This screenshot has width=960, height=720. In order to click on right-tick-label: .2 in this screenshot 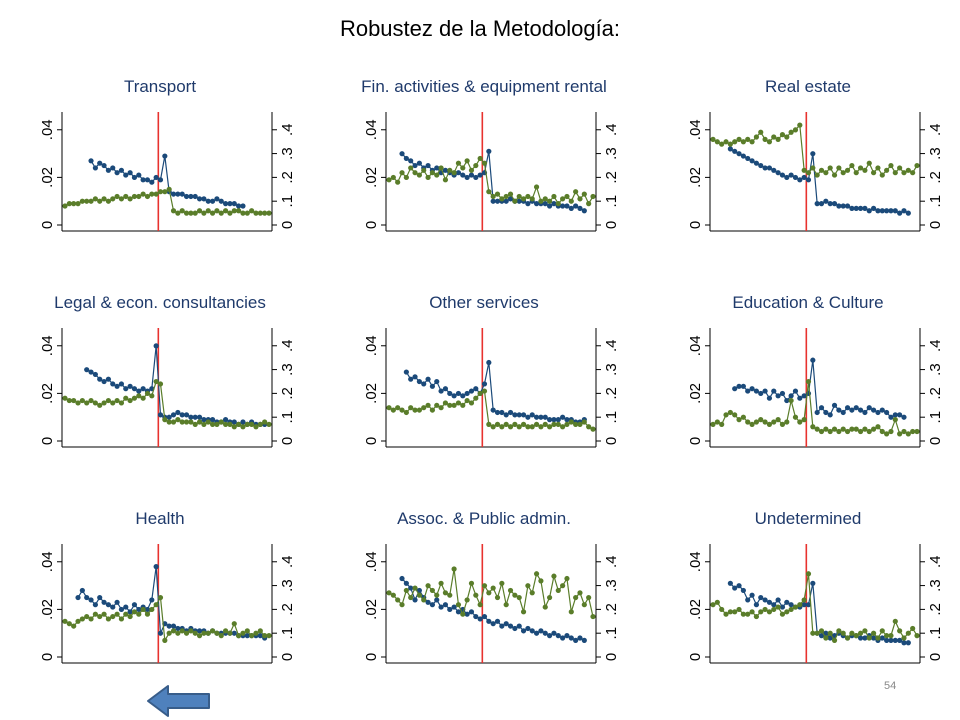, I will do `click(287, 609)`.